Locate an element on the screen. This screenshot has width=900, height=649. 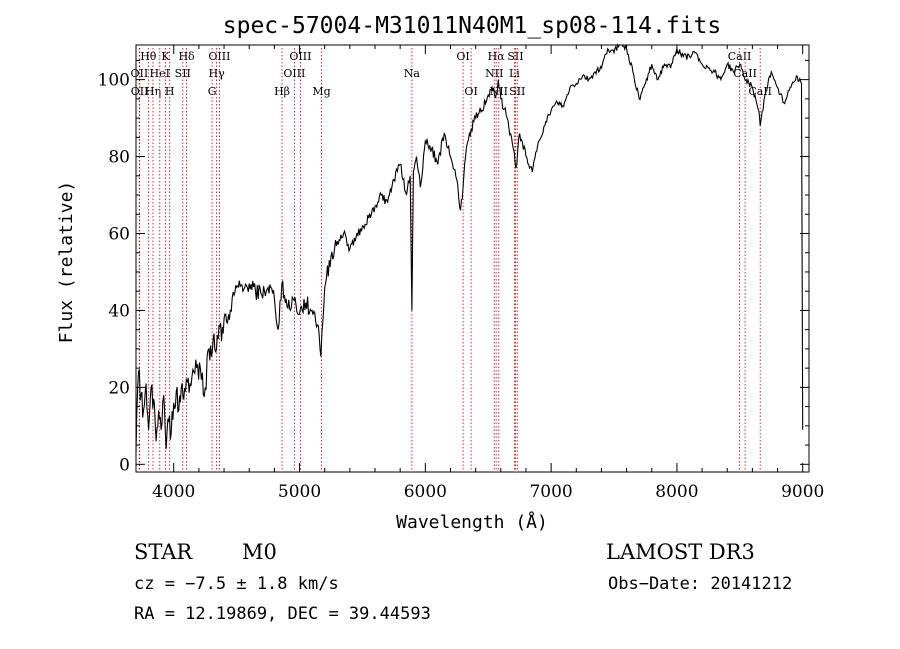
object-class: STAR is located at coordinates (163, 552).